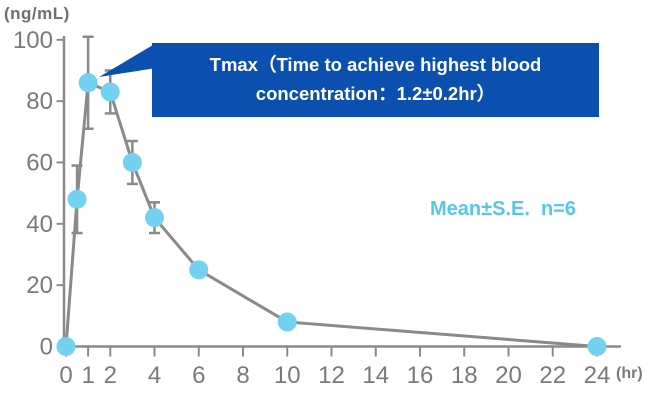 The image size is (645, 410). What do you see at coordinates (88, 83) in the screenshot?
I see `data-point-1hr` at bounding box center [88, 83].